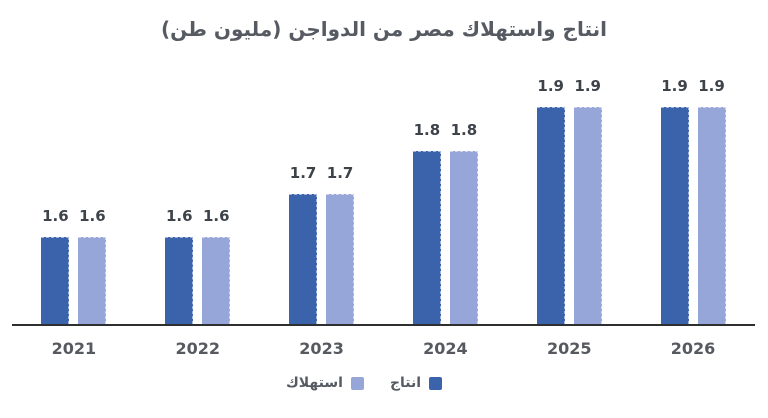  What do you see at coordinates (405, 383) in the screenshot?
I see `legend-label: انتاج` at bounding box center [405, 383].